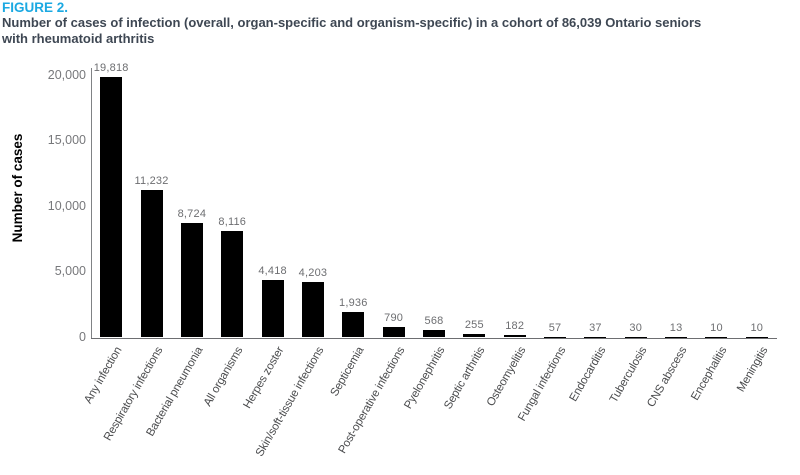  I want to click on x-axis-line, so click(434, 338).